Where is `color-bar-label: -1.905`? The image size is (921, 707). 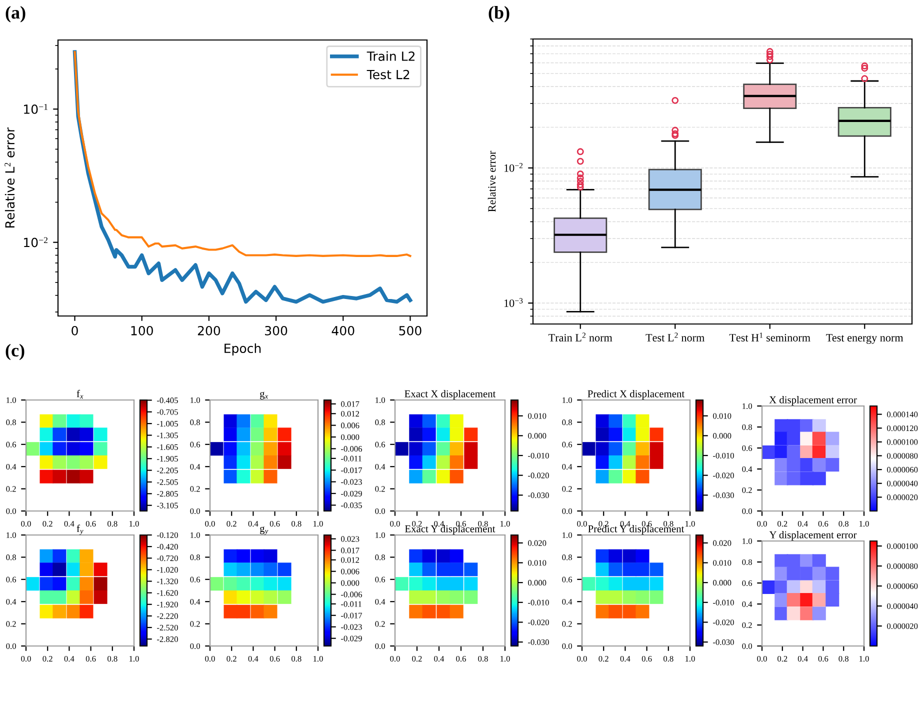 color-bar-label: -1.905 is located at coordinates (167, 459).